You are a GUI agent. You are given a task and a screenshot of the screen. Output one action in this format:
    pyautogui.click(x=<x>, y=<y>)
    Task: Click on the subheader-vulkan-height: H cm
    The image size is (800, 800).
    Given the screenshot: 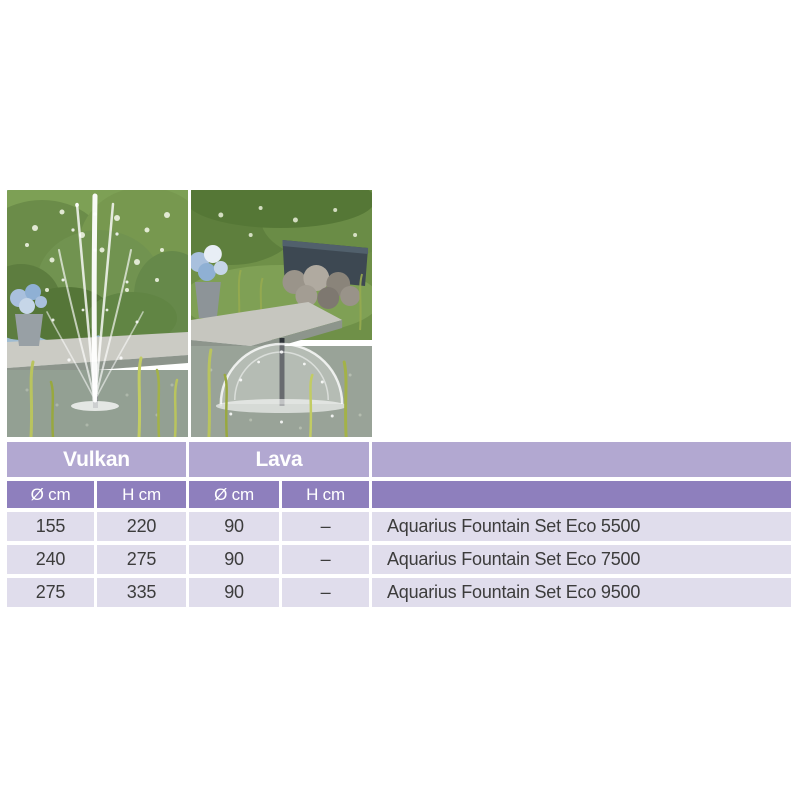 What is the action you would take?
    pyautogui.click(x=141, y=494)
    